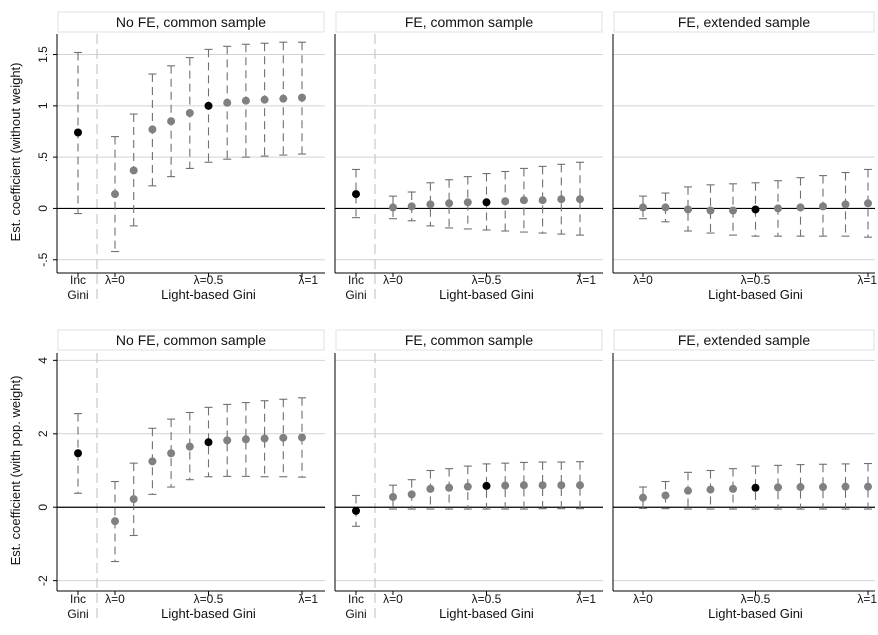 This screenshot has width=878, height=635. What do you see at coordinates (43, 433) in the screenshot?
I see `y-tick-label: 2` at bounding box center [43, 433].